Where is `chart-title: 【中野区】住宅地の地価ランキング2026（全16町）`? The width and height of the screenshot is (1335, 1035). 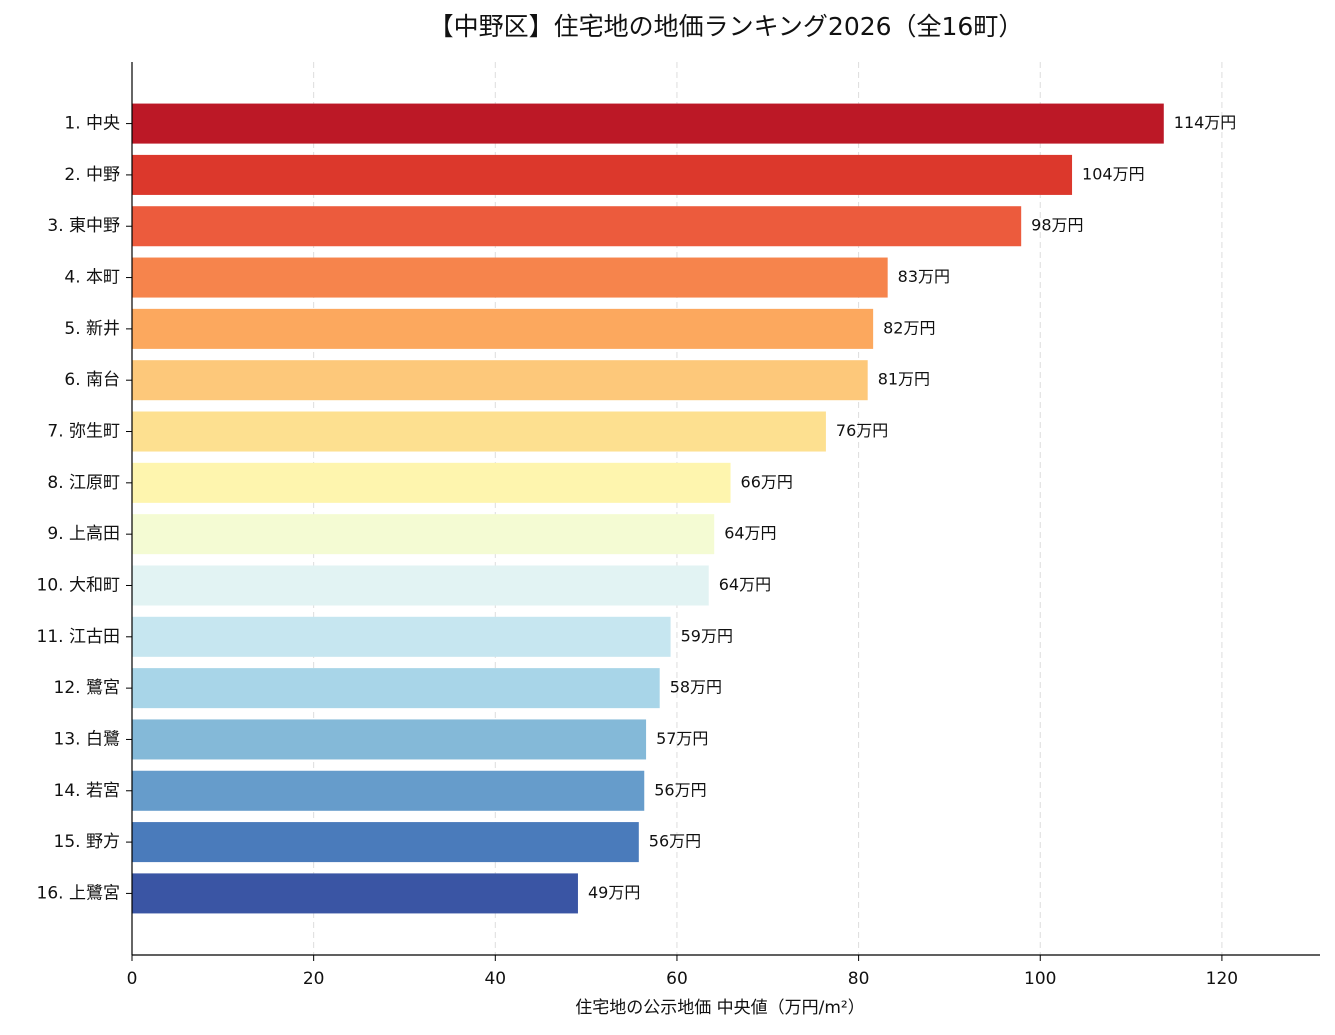
chart-title: 【中野区】住宅地の地価ランキング2026（全16町） is located at coordinates (726, 26).